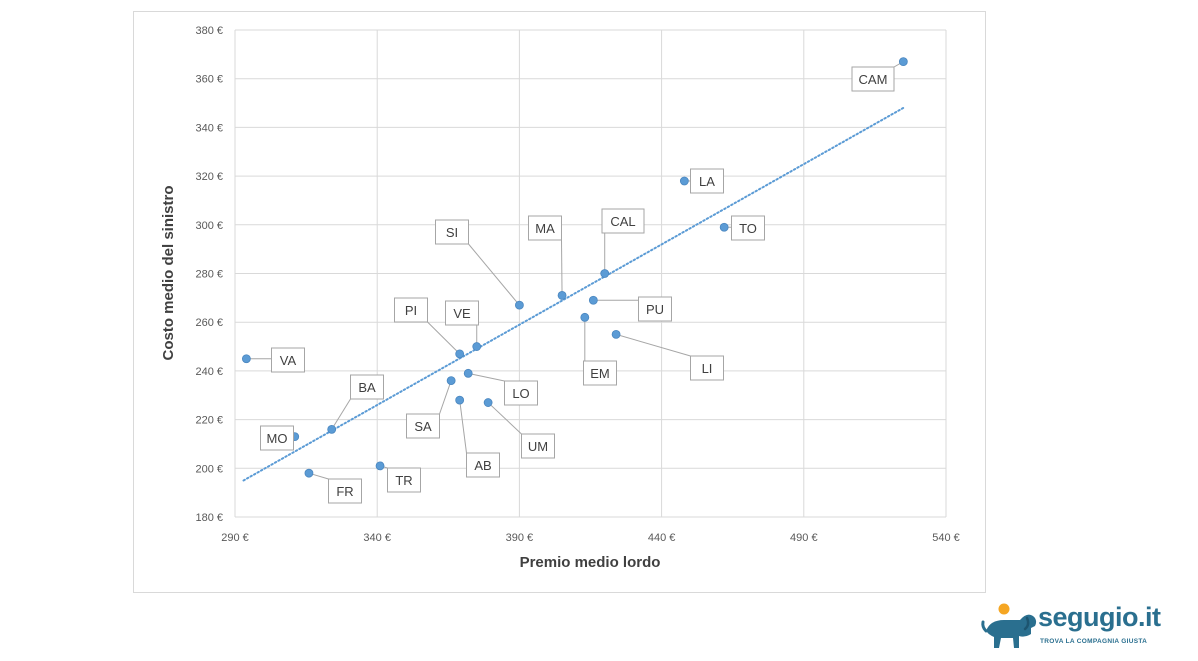  Describe the element at coordinates (1009, 625) in the screenshot. I see `dog-logo-icon` at that location.